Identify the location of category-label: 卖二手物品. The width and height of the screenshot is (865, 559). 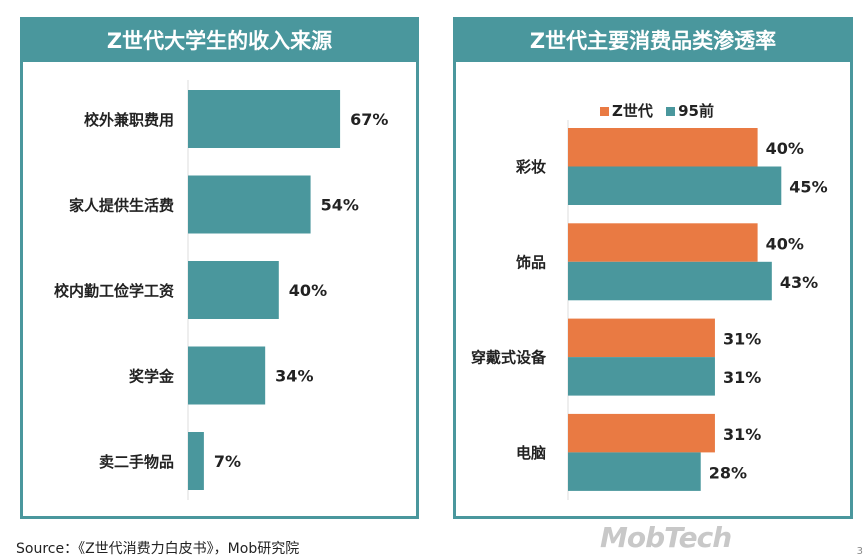
(136, 462).